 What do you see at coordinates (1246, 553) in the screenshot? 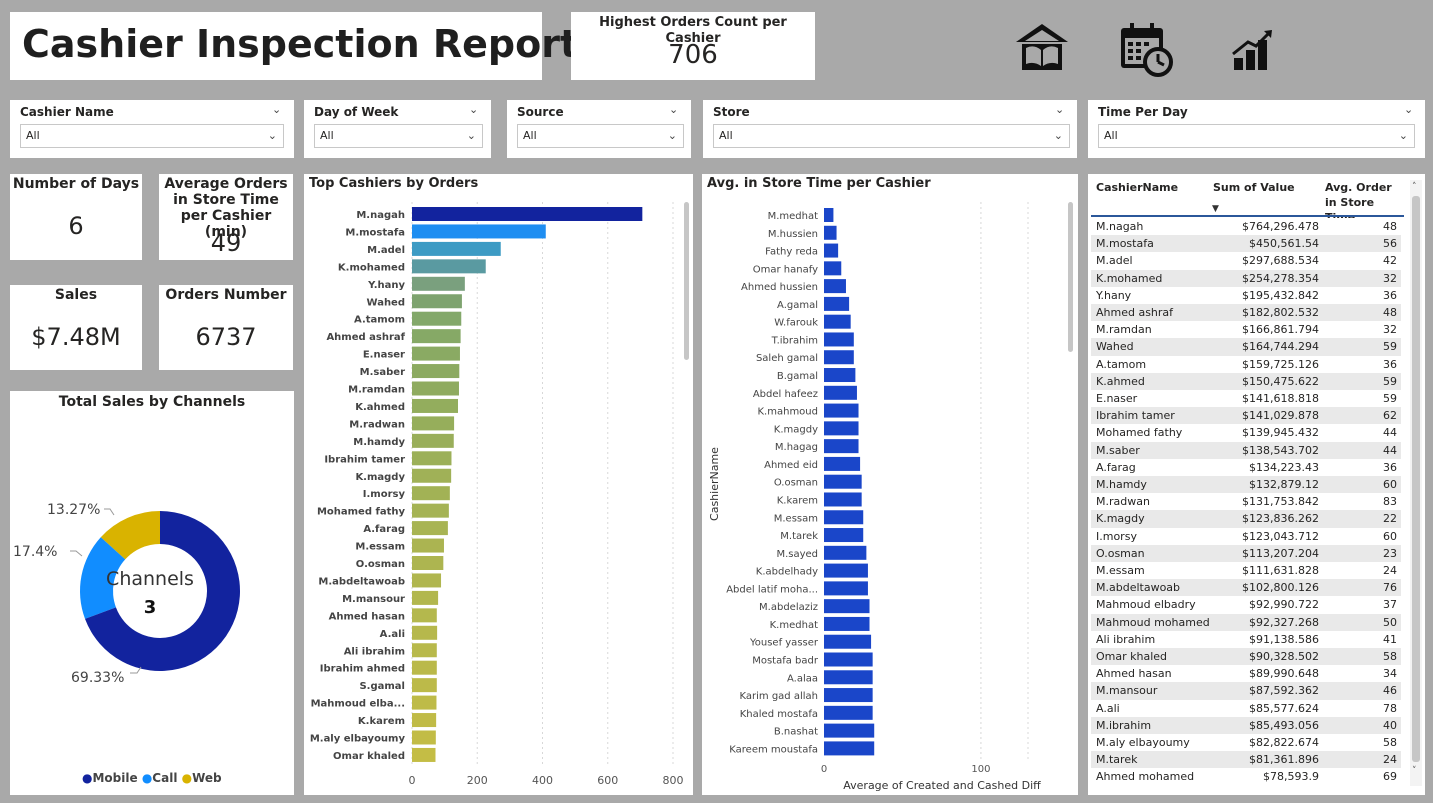
I see `table-row: O.osman $113,207.204 23` at bounding box center [1246, 553].